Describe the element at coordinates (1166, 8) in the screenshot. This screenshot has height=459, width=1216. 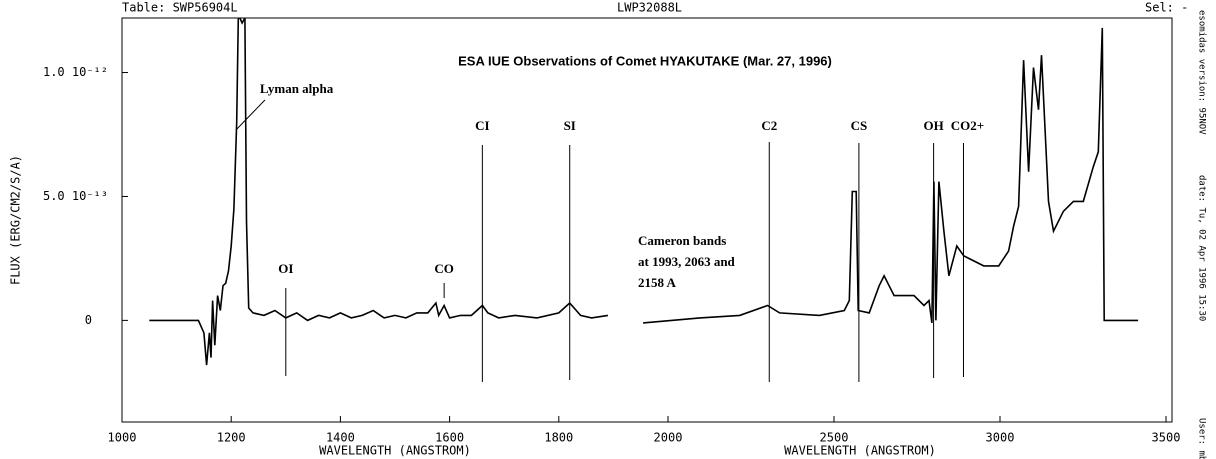
I see `selection-label: Sel: -` at that location.